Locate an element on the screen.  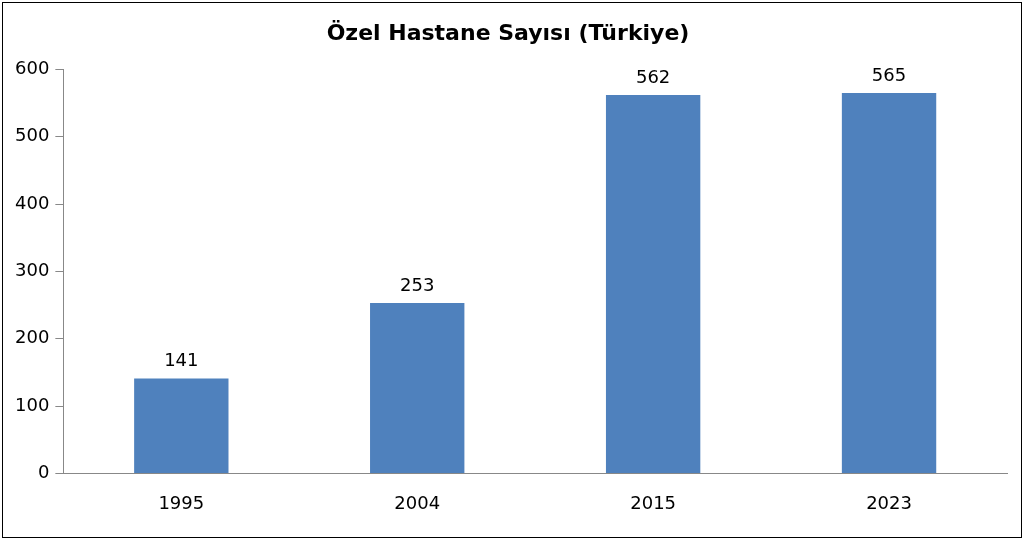
x-tick-label: 2023 is located at coordinates (889, 502).